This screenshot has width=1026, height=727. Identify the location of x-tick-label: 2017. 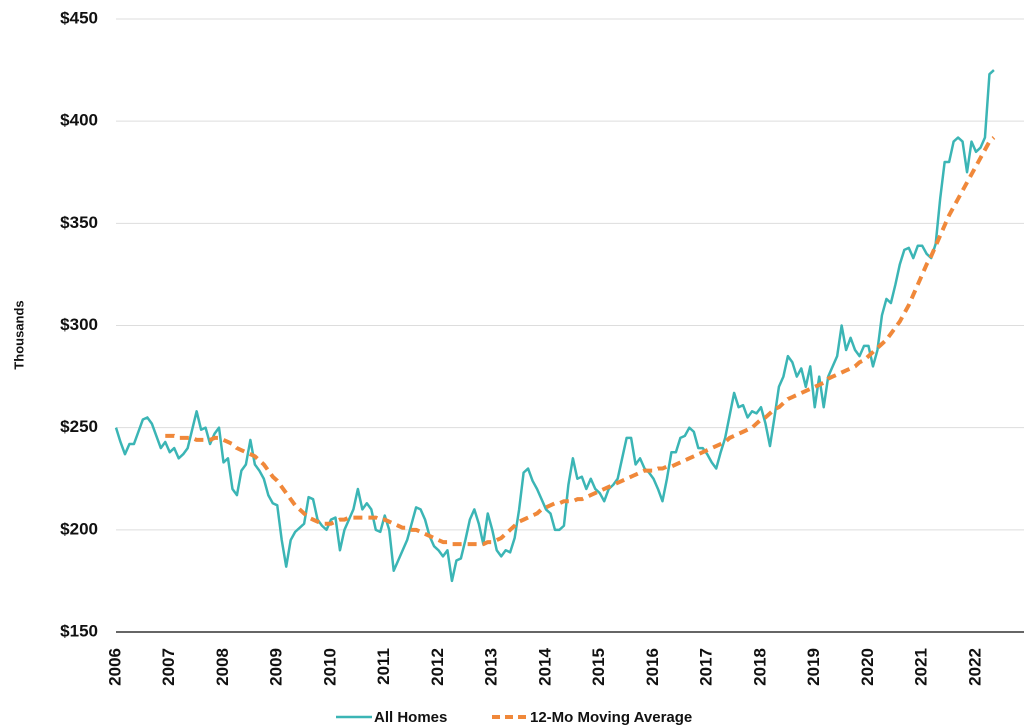
(706, 667).